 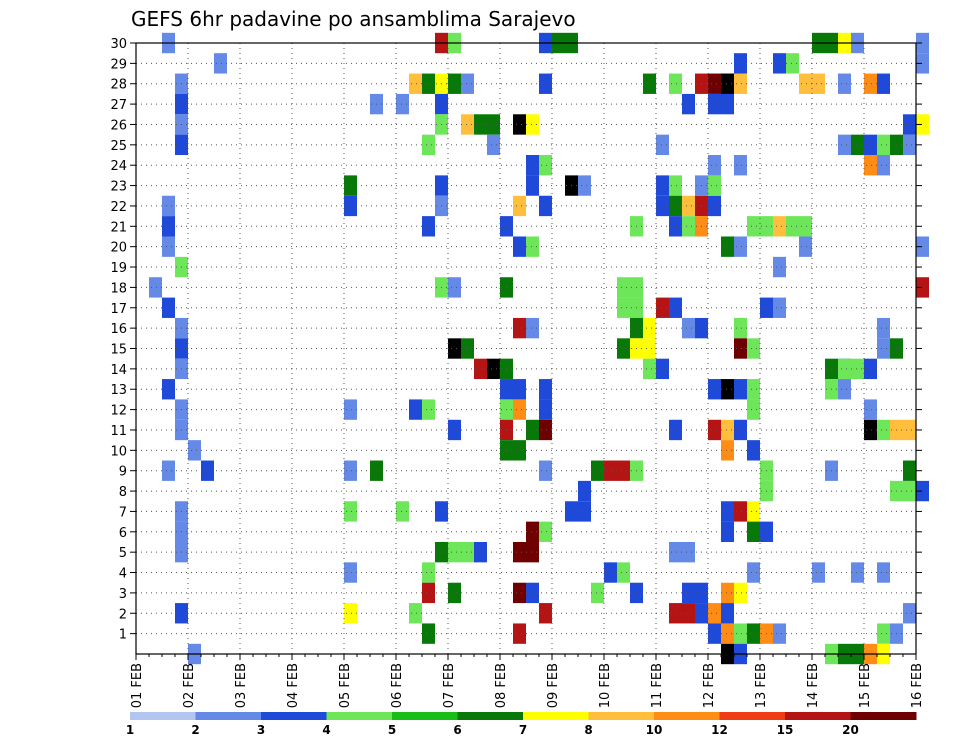 I want to click on chart-title: GEFS 6hr padavine po ansamblima Sarajevo, so click(x=353, y=19).